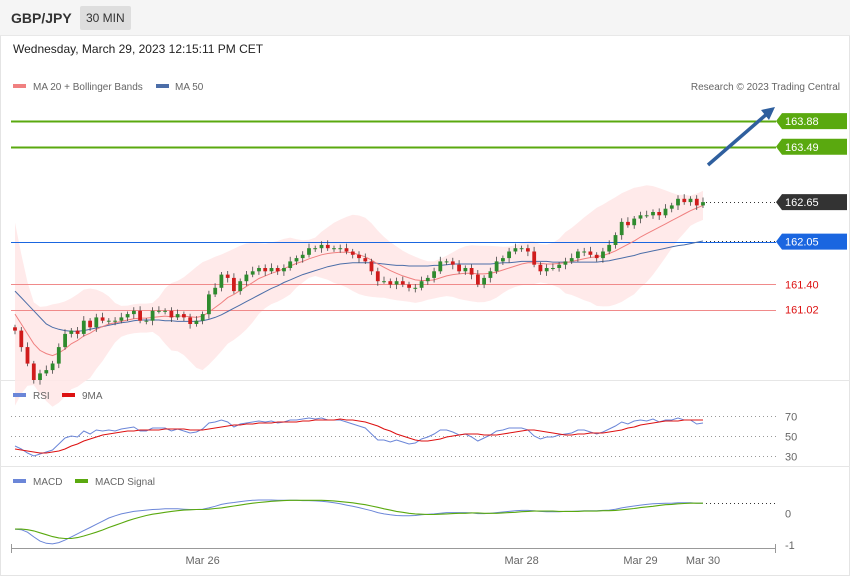  I want to click on arrow-head-icon, so click(768, 113).